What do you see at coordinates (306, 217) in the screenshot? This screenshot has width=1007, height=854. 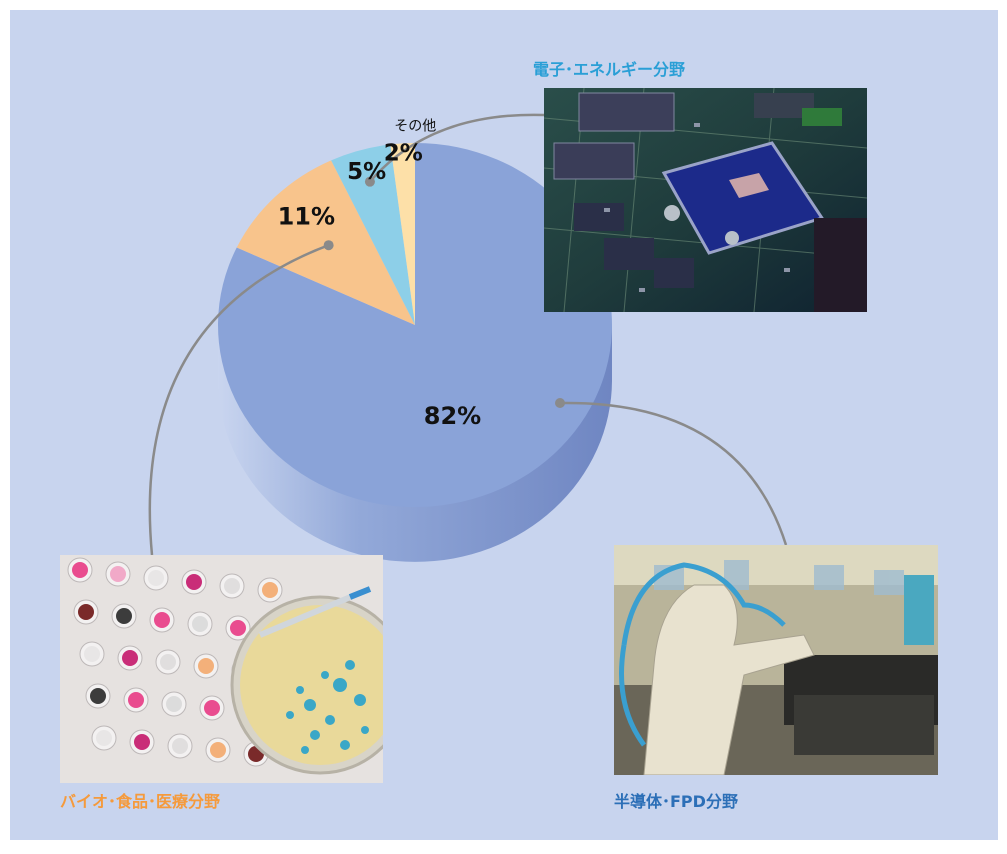 I see `pct-label-1: 11%` at bounding box center [306, 217].